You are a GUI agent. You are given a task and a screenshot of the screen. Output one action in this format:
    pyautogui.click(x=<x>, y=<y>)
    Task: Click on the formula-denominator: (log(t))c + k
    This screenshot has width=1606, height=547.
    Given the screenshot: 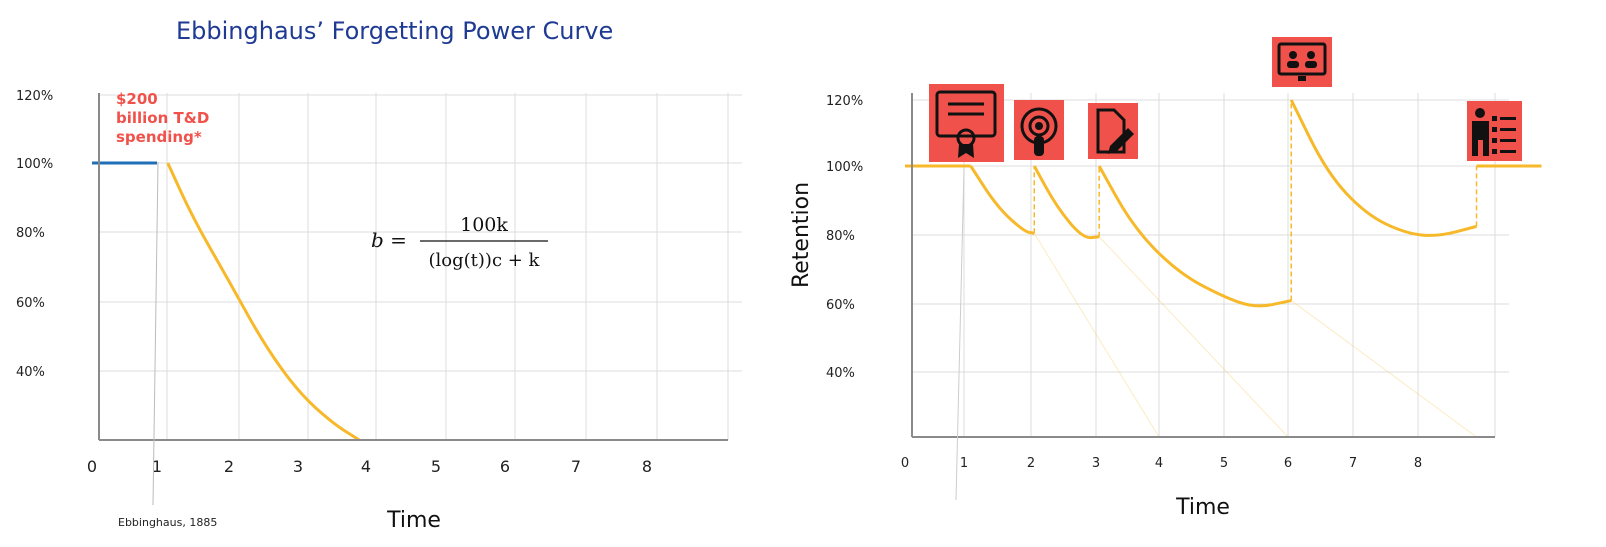 What is the action you would take?
    pyautogui.click(x=485, y=260)
    